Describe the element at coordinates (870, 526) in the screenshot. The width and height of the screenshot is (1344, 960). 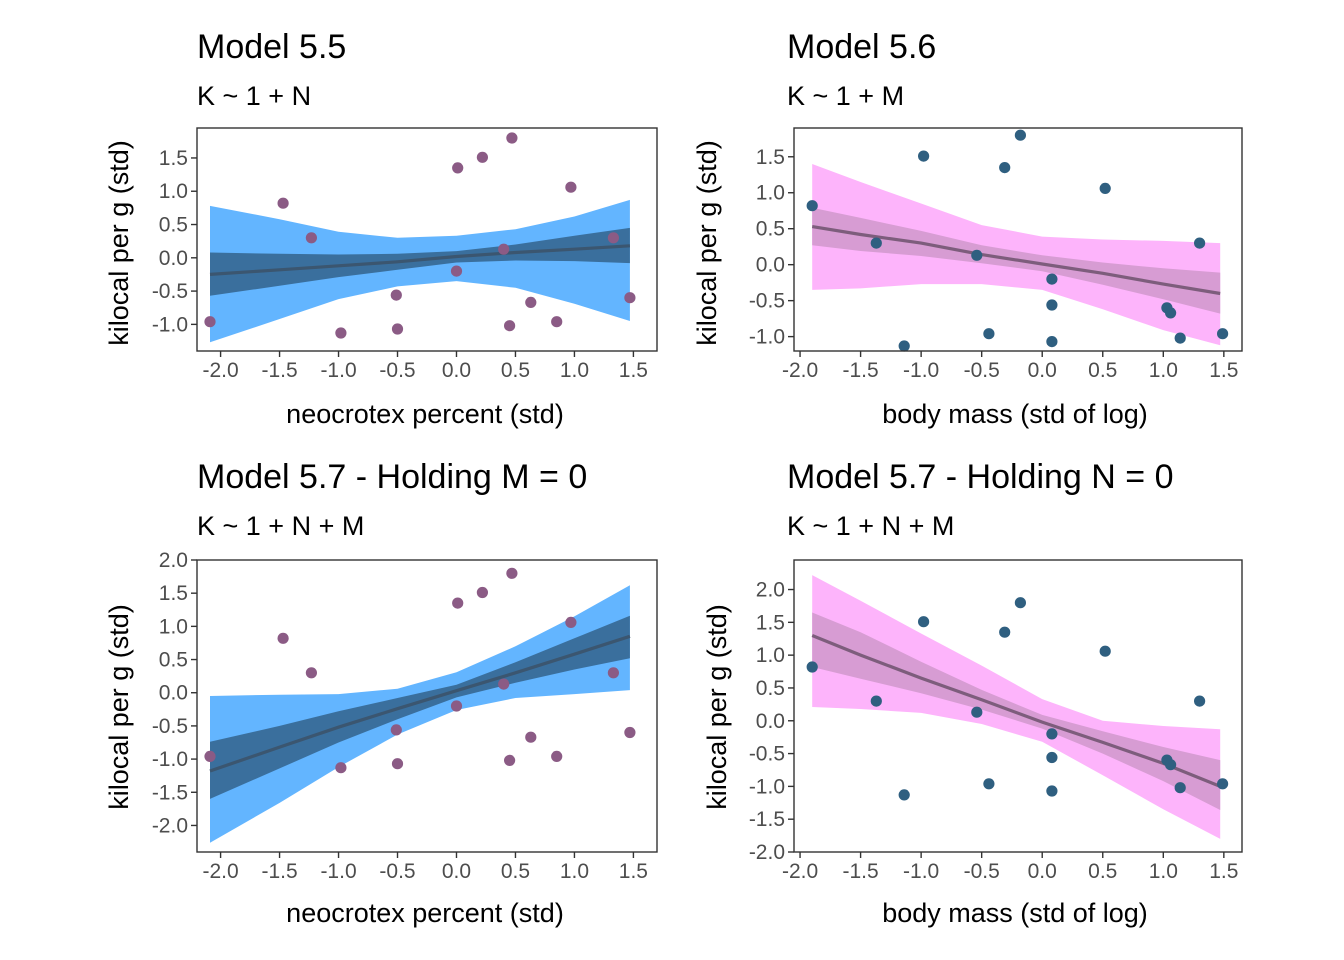
I see `panel-4-subtitle: K ~ 1 + N + M` at that location.